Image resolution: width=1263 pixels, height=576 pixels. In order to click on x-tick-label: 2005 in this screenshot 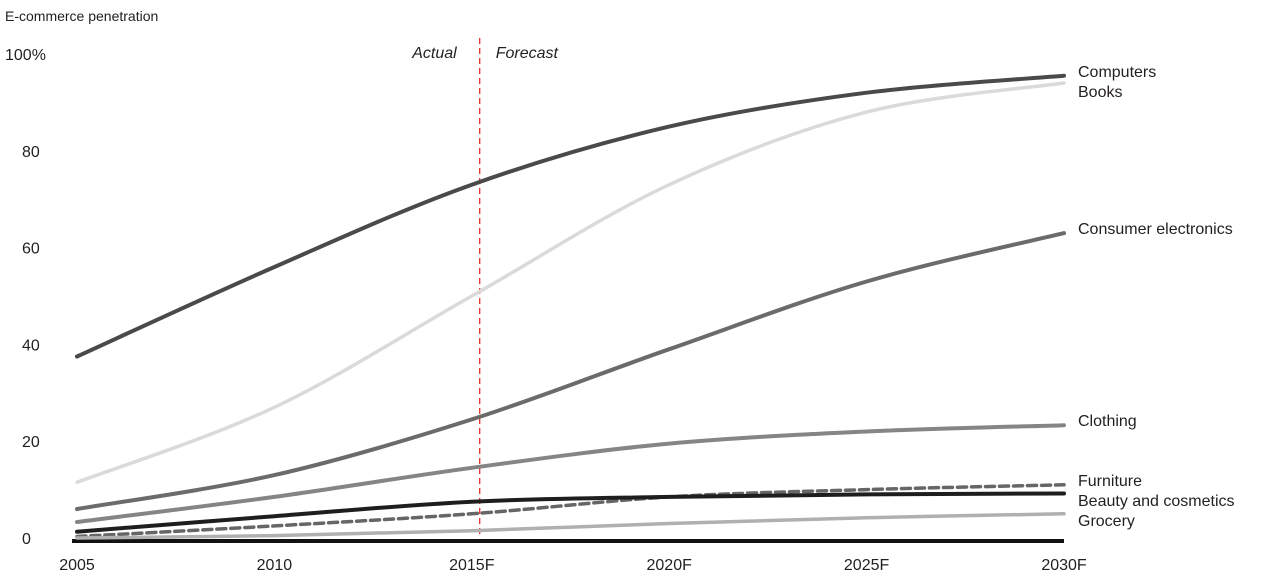, I will do `click(77, 565)`.